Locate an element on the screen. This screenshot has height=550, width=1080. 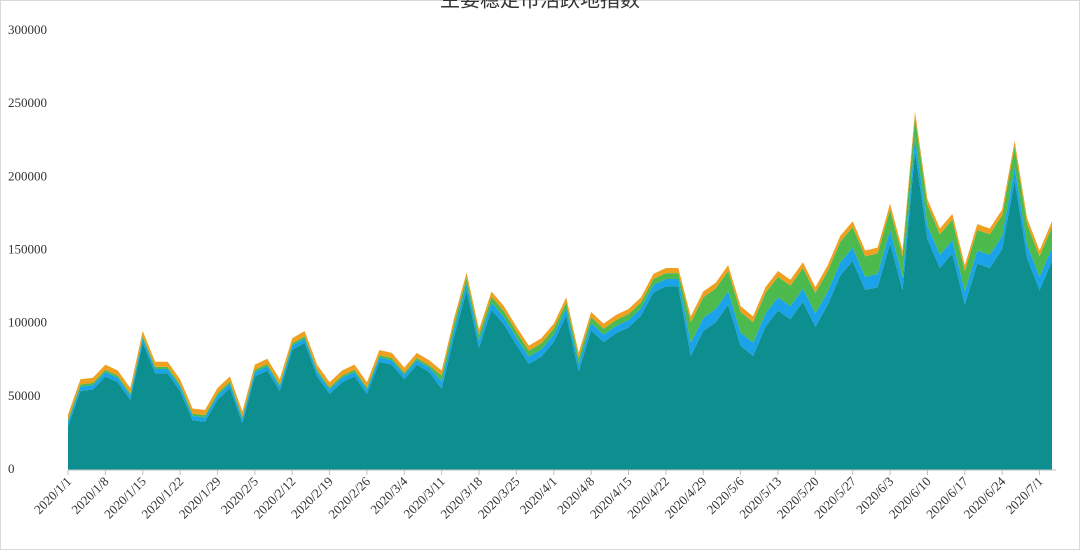
y-tick-label: 150000 is located at coordinates (27, 248).